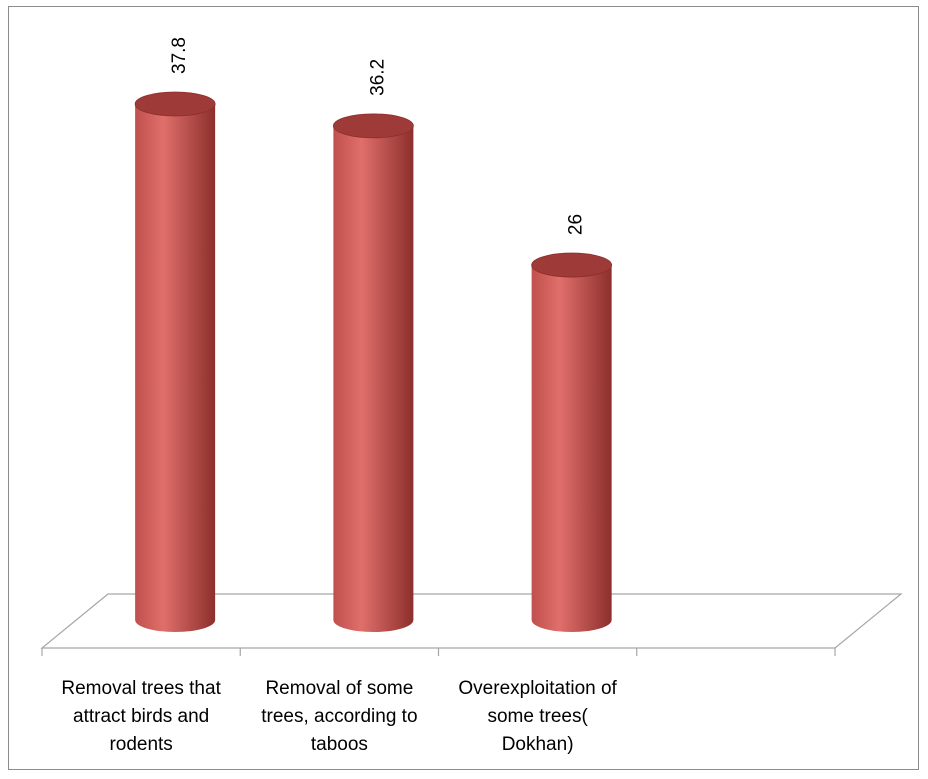 Image resolution: width=928 pixels, height=779 pixels. I want to click on category-label: attract birds and, so click(141, 716).